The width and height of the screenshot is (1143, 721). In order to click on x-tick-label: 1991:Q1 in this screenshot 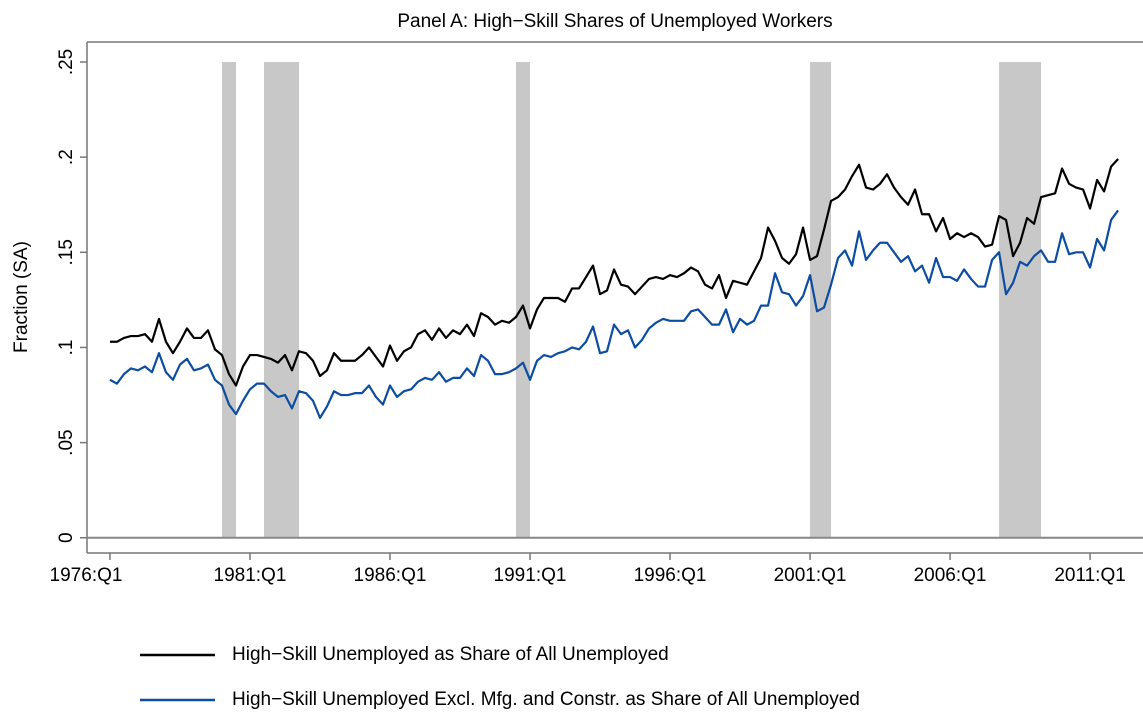, I will do `click(530, 575)`.